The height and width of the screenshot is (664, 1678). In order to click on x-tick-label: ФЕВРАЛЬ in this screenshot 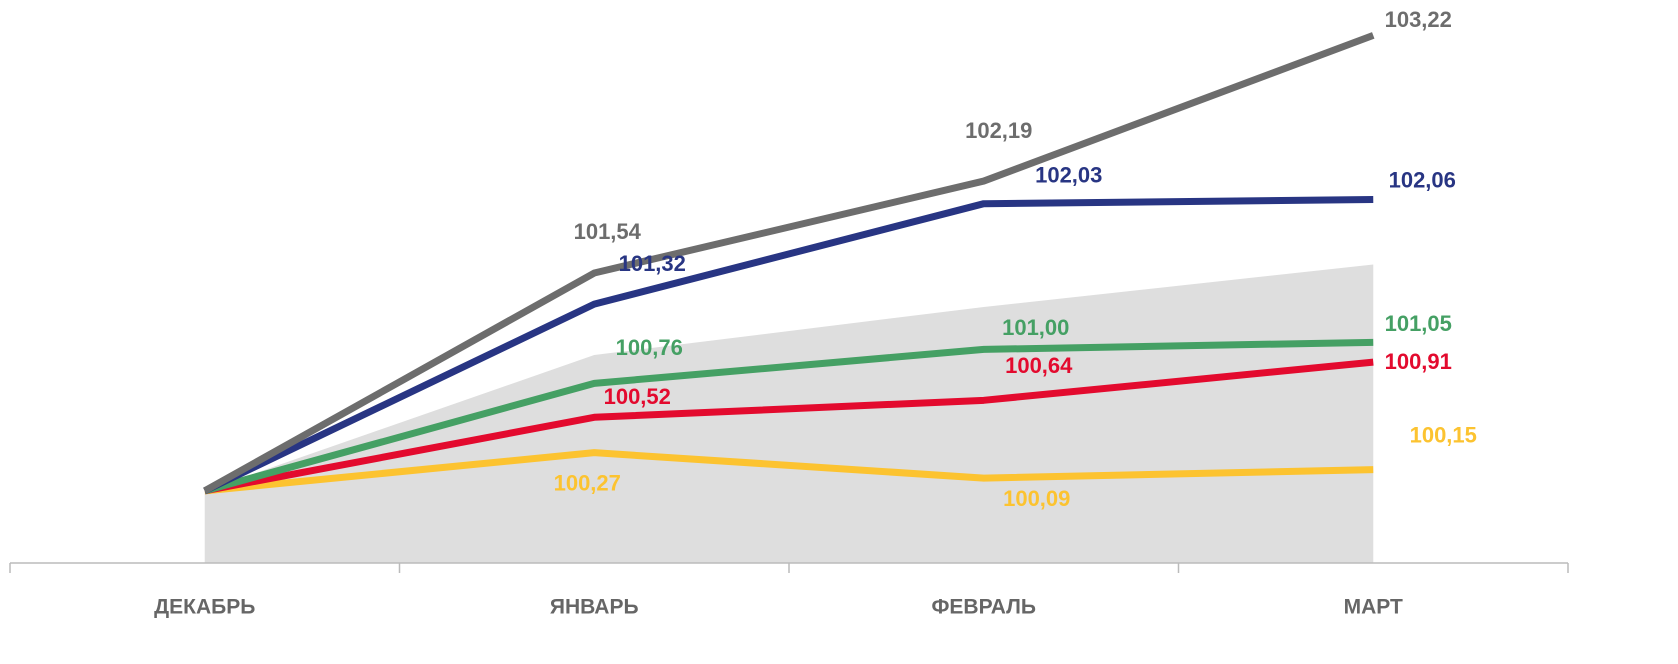, I will do `click(983, 607)`.